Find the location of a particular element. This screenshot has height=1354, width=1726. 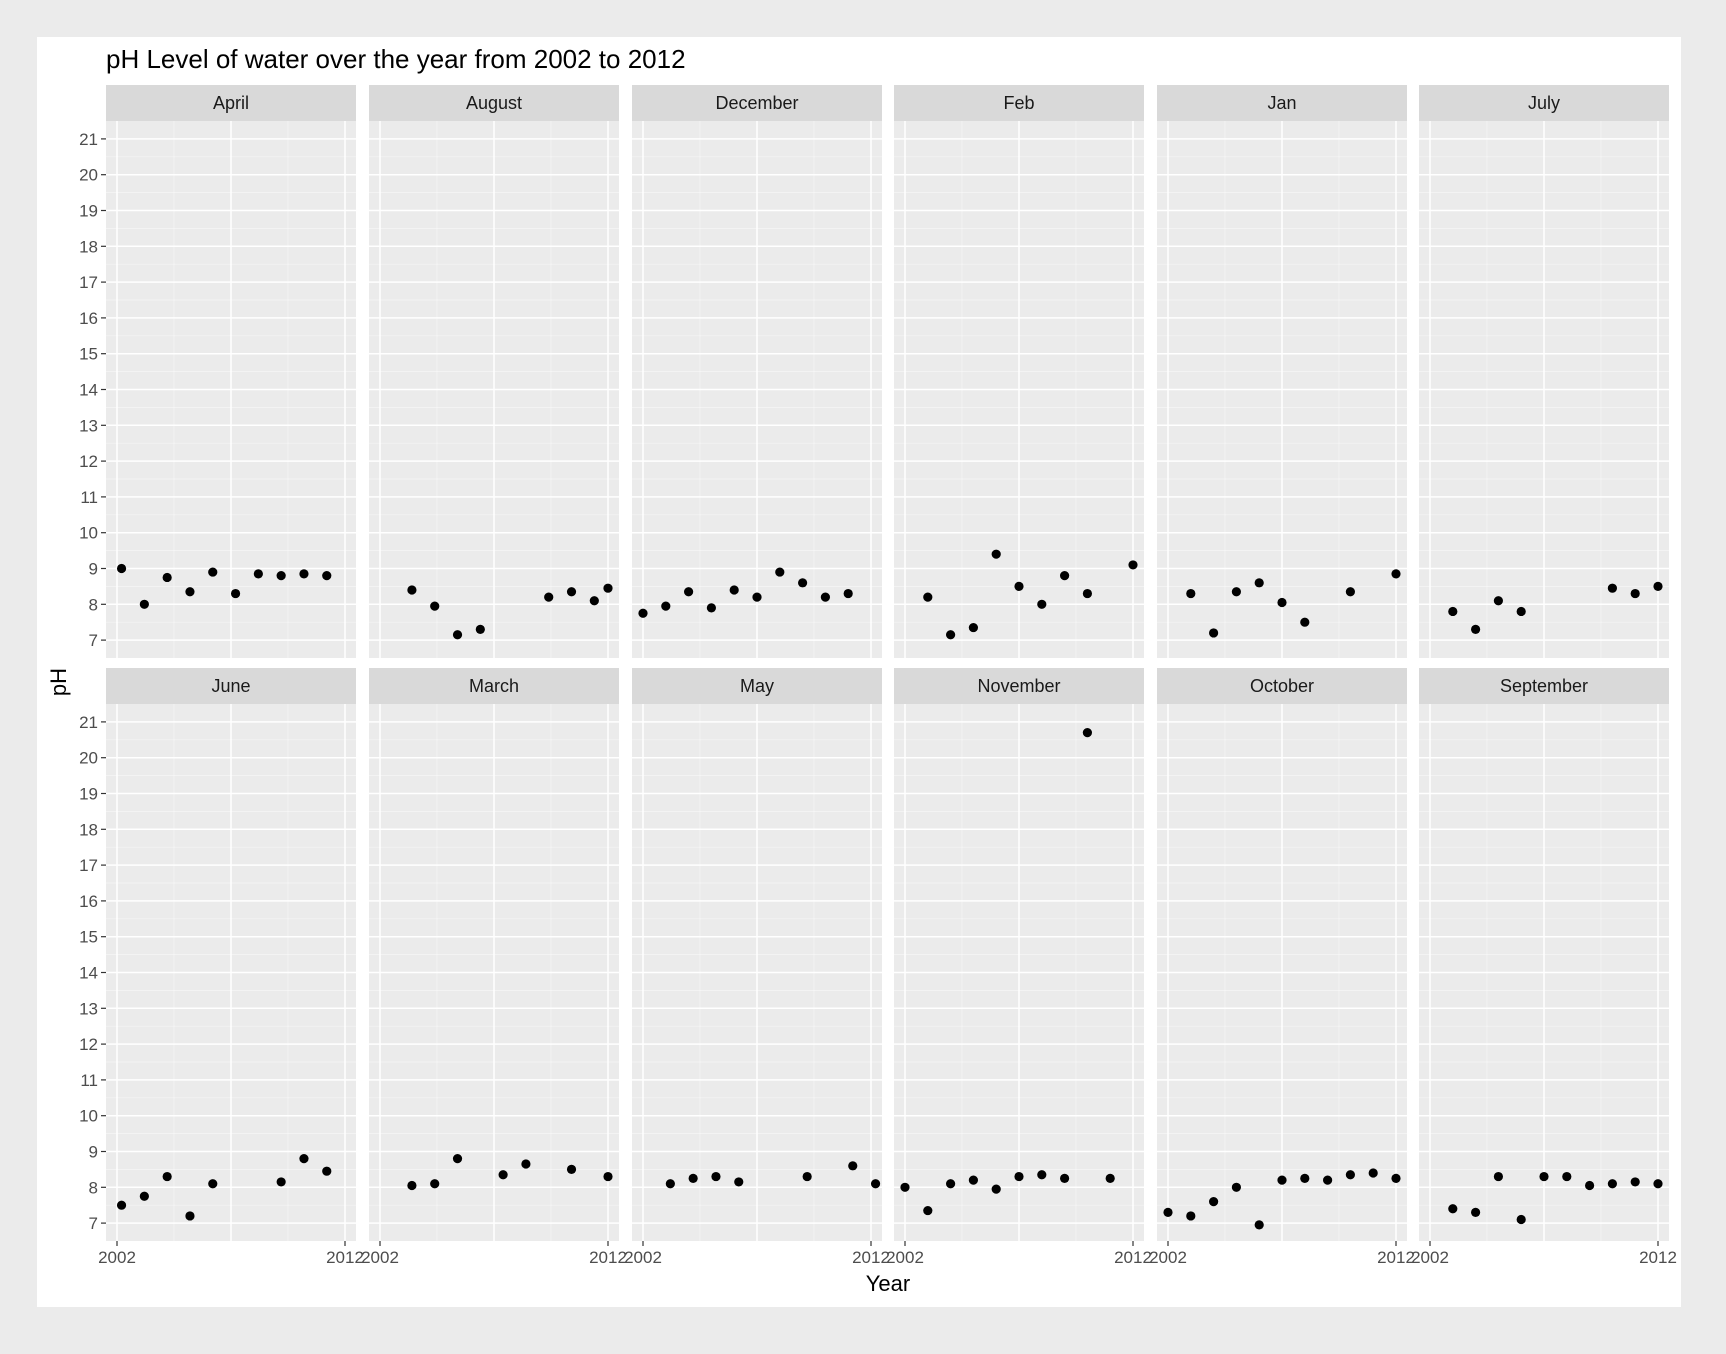

facet-strip-label: March is located at coordinates (494, 686).